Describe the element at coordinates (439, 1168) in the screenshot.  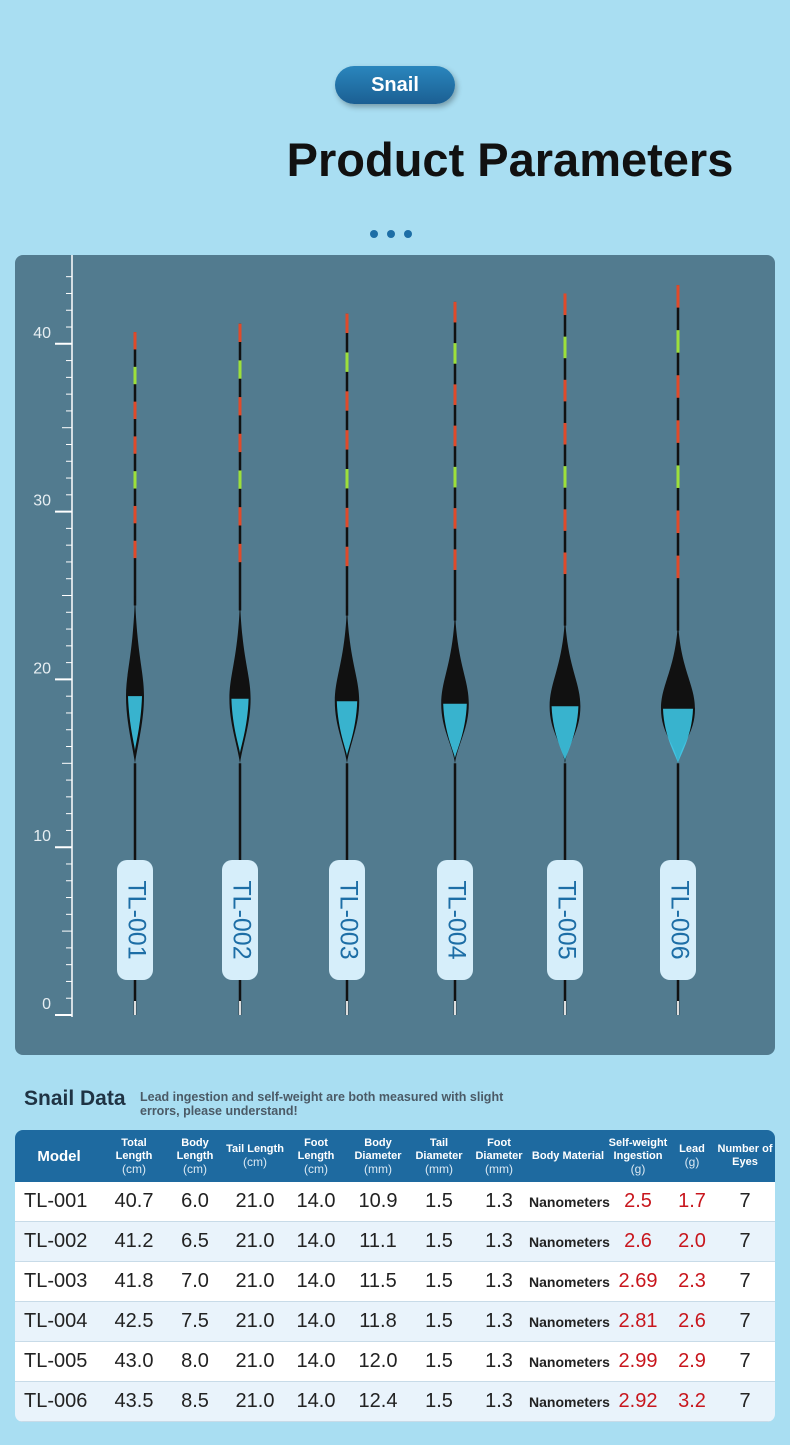
I see `header-unit: (mm)` at that location.